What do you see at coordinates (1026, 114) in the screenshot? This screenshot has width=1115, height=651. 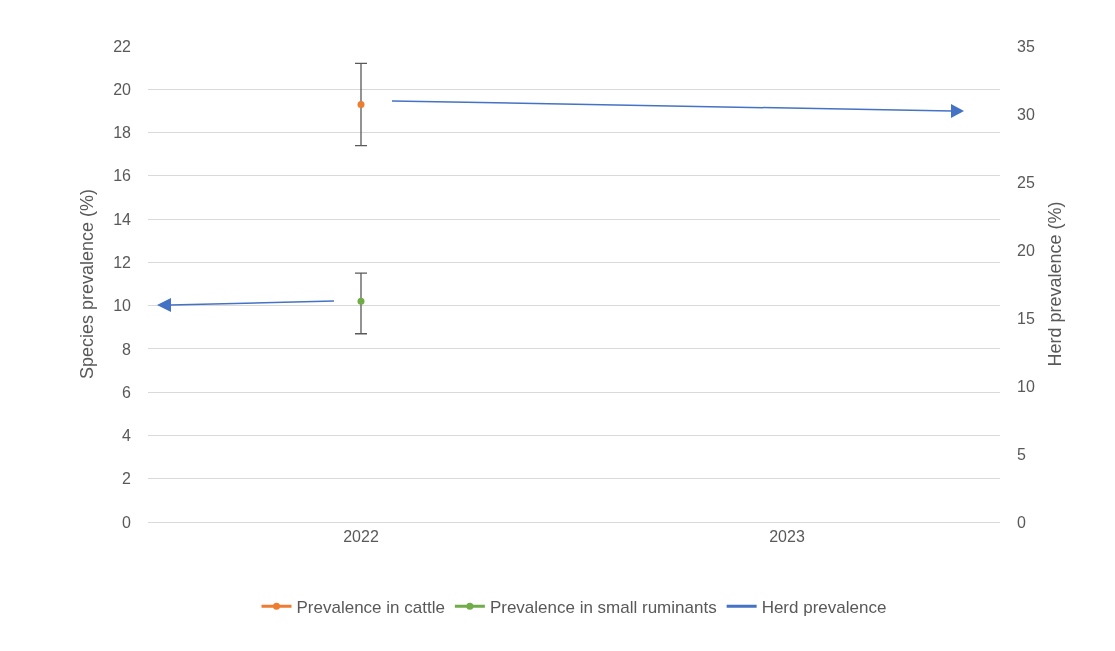 I see `y2-tick-label: 30` at bounding box center [1026, 114].